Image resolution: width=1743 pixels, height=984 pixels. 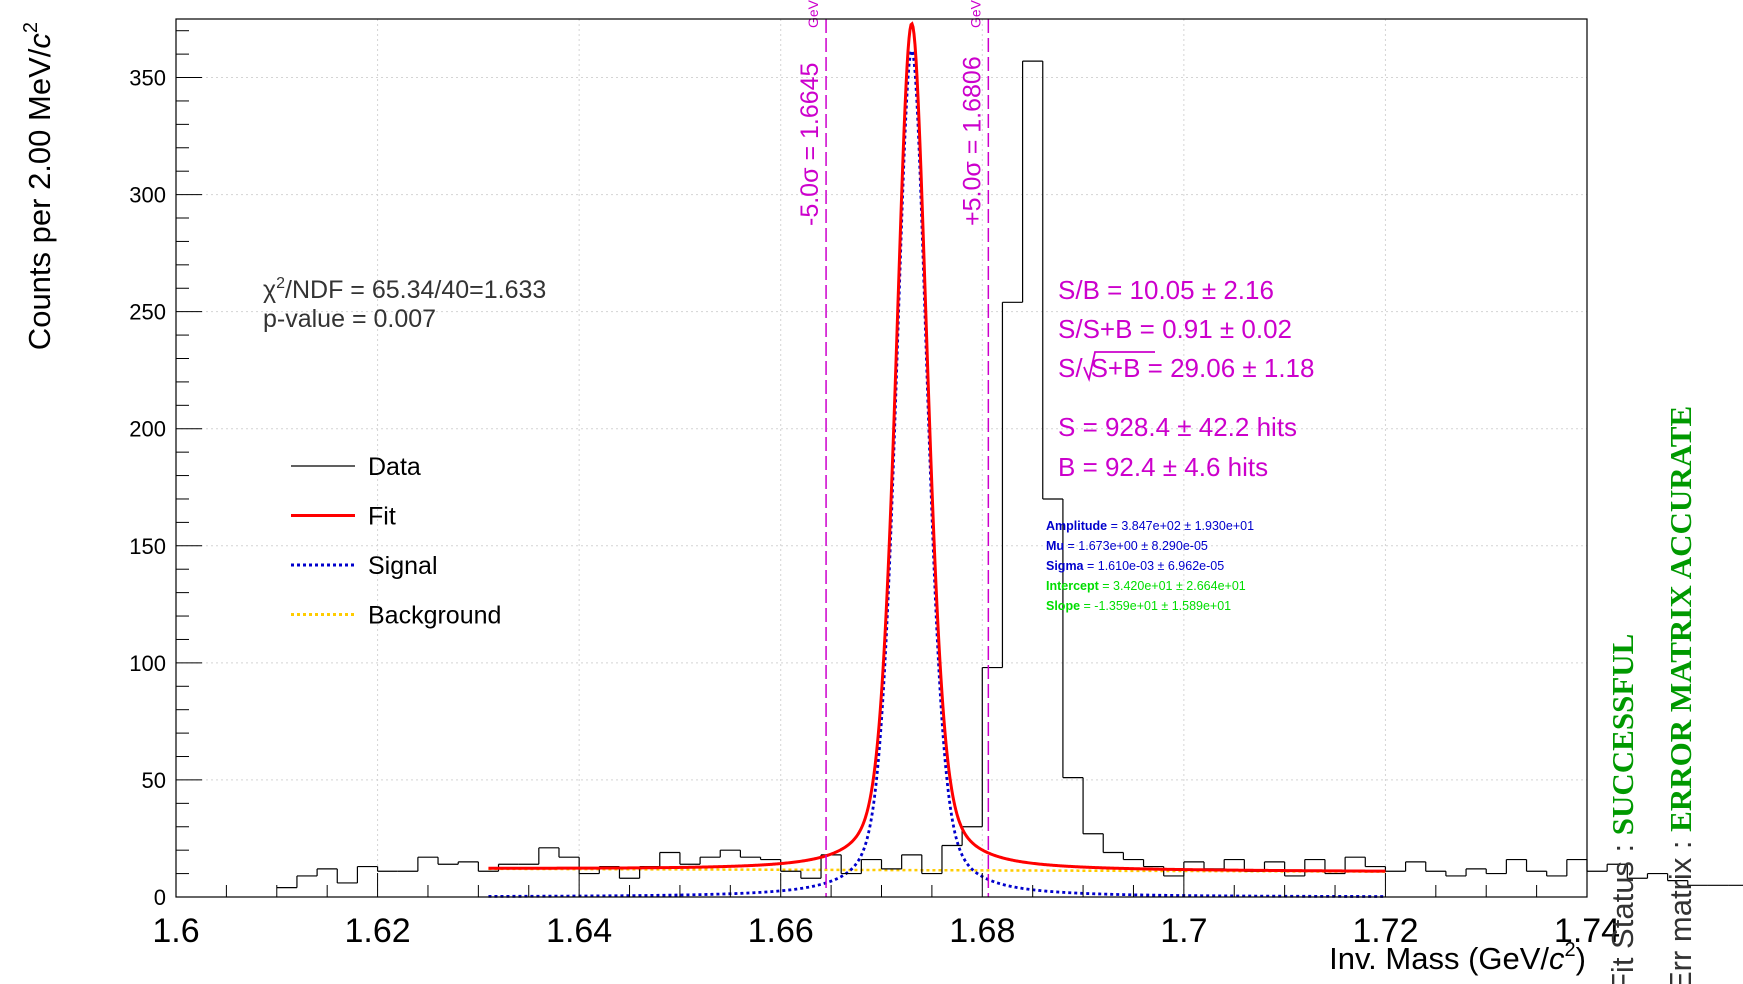 I want to click on x-tick-label: 1.68, so click(x=982, y=931).